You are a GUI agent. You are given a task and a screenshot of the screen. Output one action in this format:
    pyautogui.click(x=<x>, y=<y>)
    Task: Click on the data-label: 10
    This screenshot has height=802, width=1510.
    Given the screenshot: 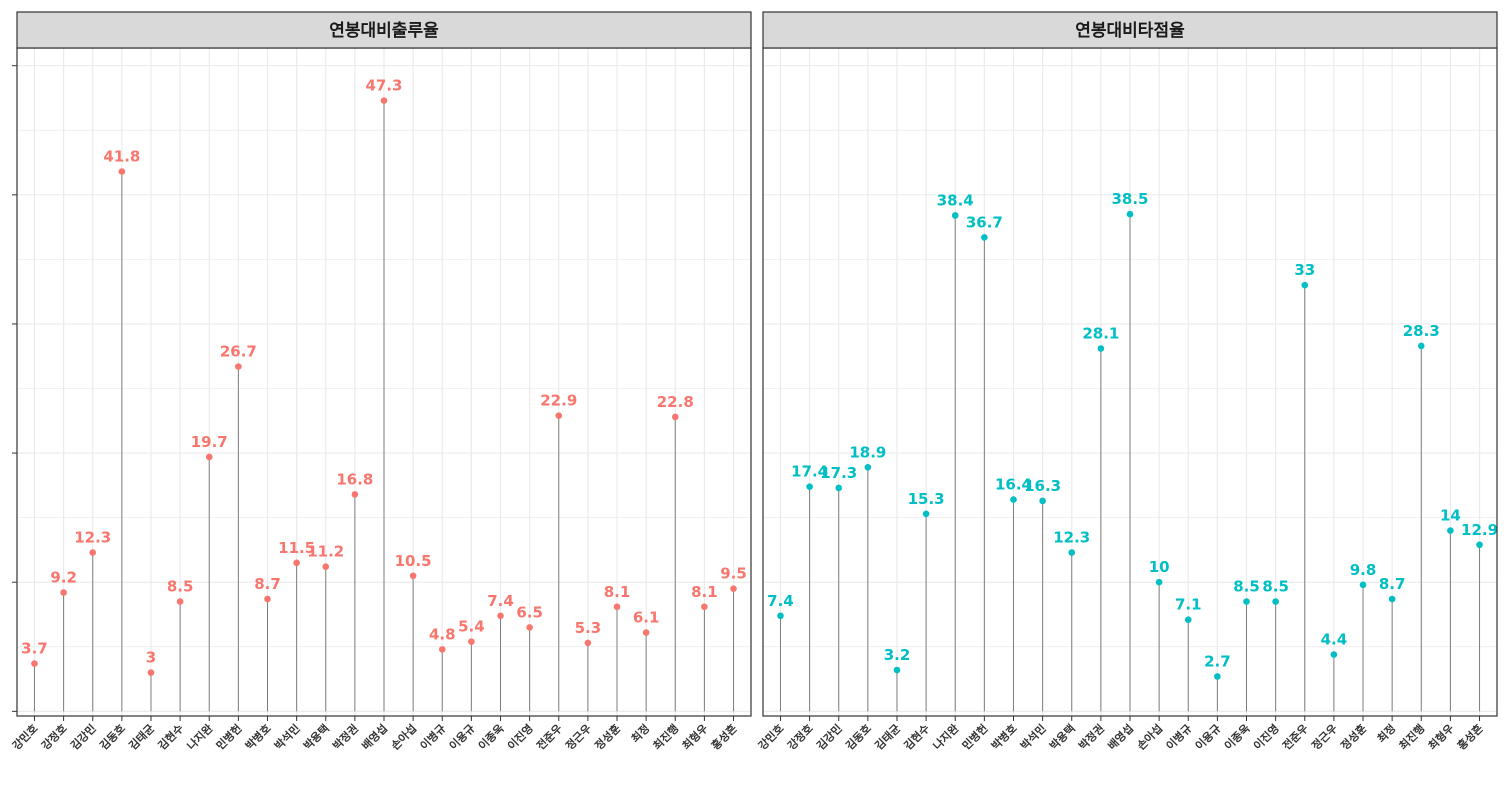 What is the action you would take?
    pyautogui.click(x=1159, y=567)
    